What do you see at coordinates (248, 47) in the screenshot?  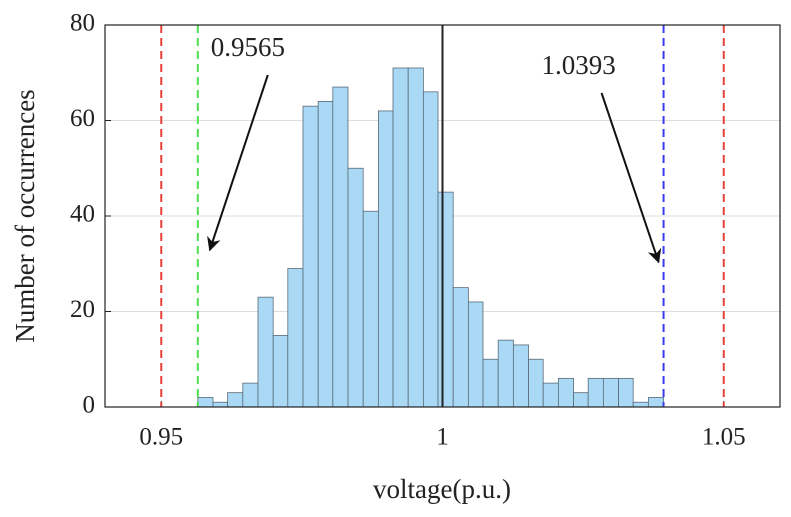 I see `annotation: 0.9565` at bounding box center [248, 47].